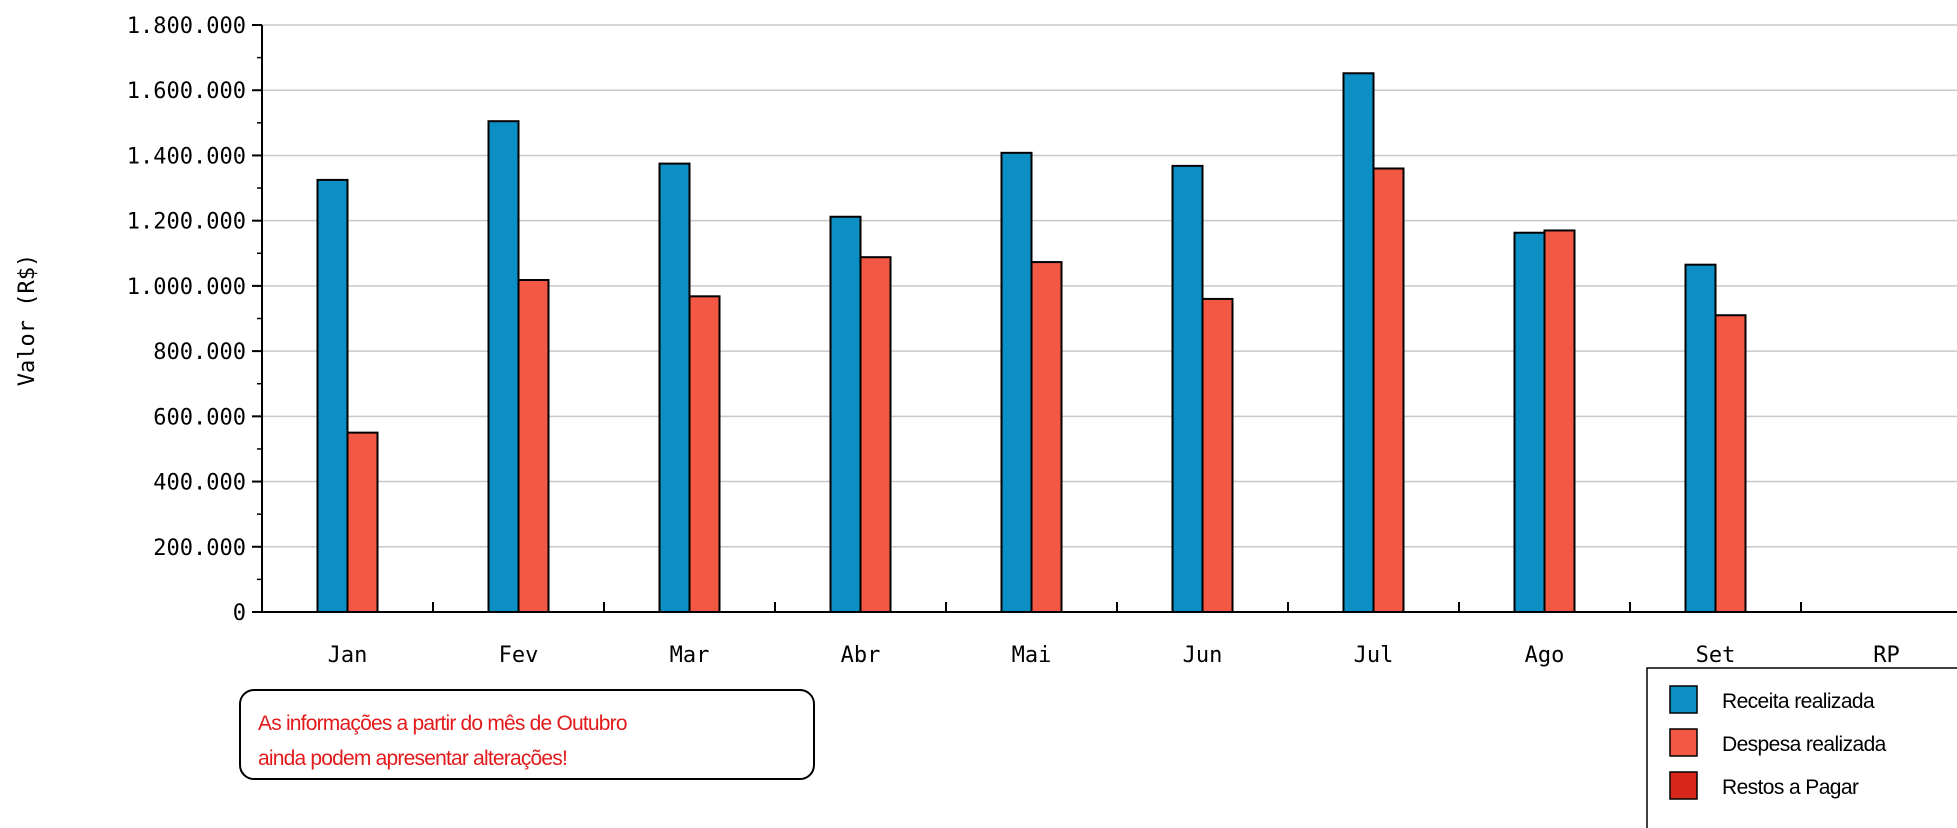 Image resolution: width=1957 pixels, height=828 pixels. What do you see at coordinates (1203, 655) in the screenshot?
I see `x-tick-label-jun: Jun` at bounding box center [1203, 655].